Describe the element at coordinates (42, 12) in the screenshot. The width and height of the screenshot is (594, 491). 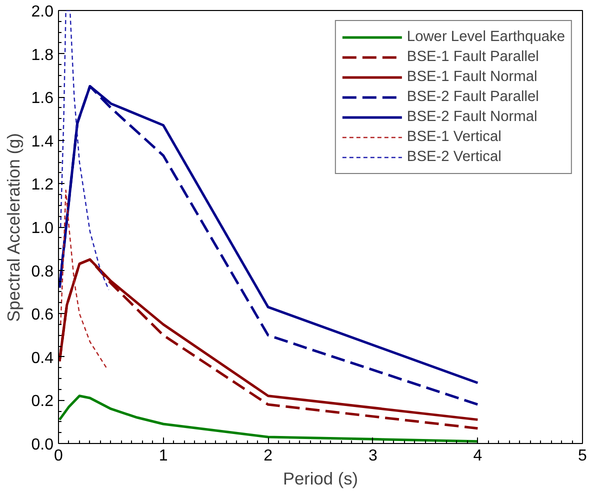
I see `y-tick-label: 2.0` at that location.